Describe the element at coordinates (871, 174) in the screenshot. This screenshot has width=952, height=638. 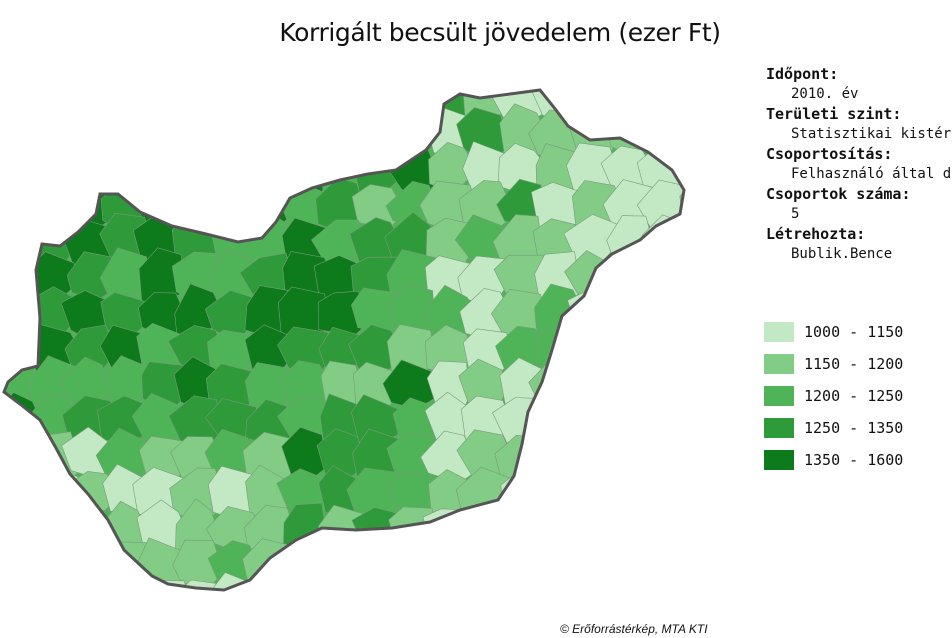
I see `info-value: Felhasználó által definiált` at that location.